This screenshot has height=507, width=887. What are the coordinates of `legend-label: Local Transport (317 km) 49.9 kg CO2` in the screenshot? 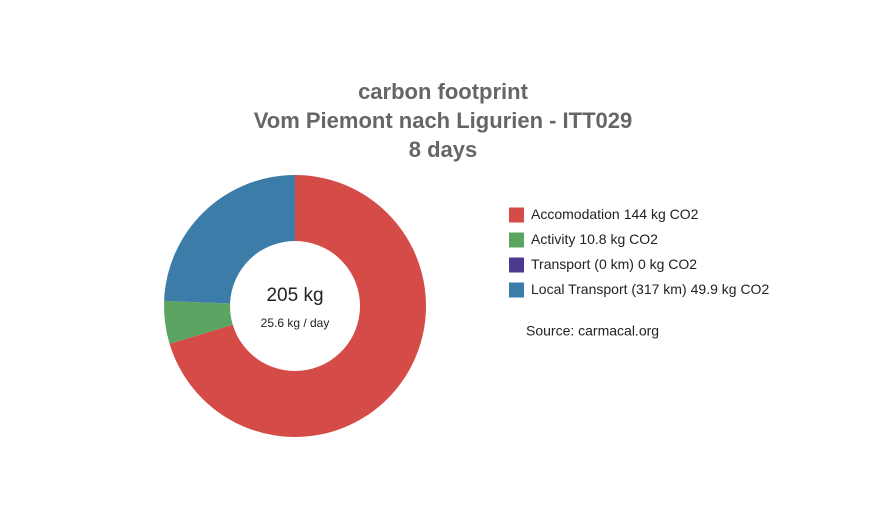 It's located at (650, 289).